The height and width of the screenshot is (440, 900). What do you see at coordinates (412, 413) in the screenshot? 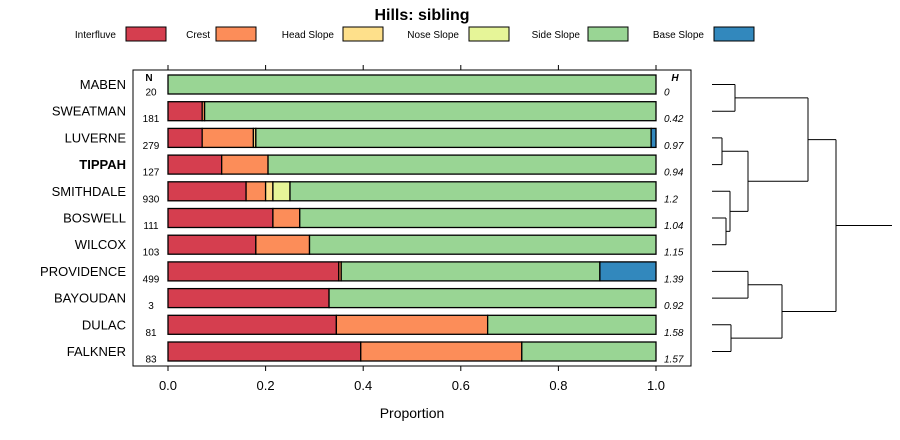
I see `x-axis-label: Proportion` at bounding box center [412, 413].